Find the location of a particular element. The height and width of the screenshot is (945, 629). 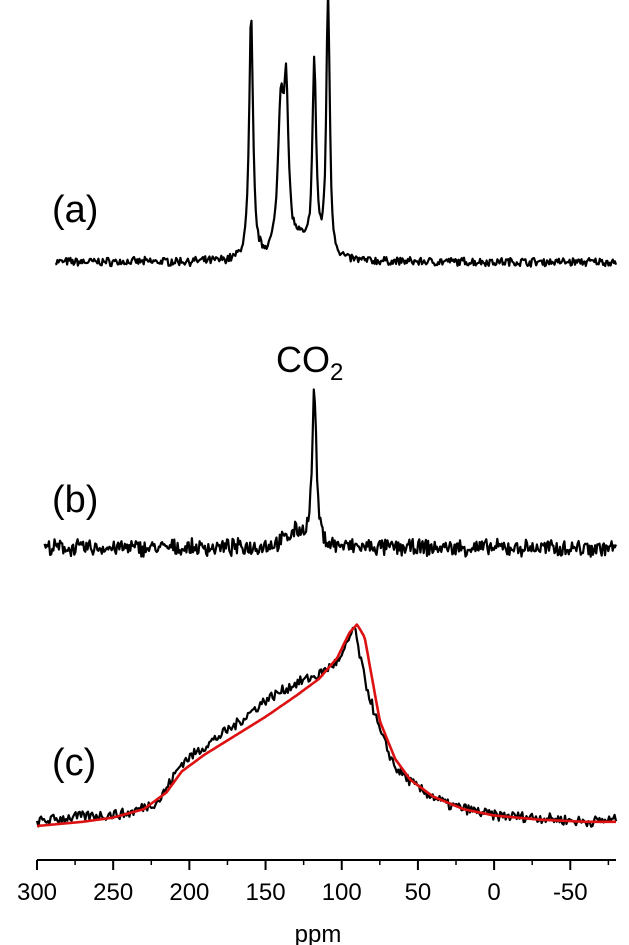

x-tick-label: 200 is located at coordinates (189, 892).